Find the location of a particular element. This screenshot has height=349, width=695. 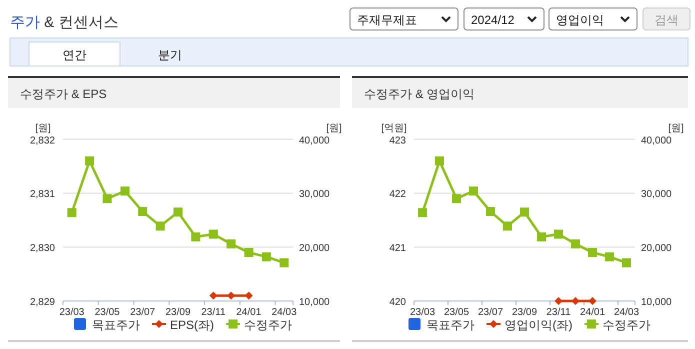

text: 검색 is located at coordinates (666, 20).